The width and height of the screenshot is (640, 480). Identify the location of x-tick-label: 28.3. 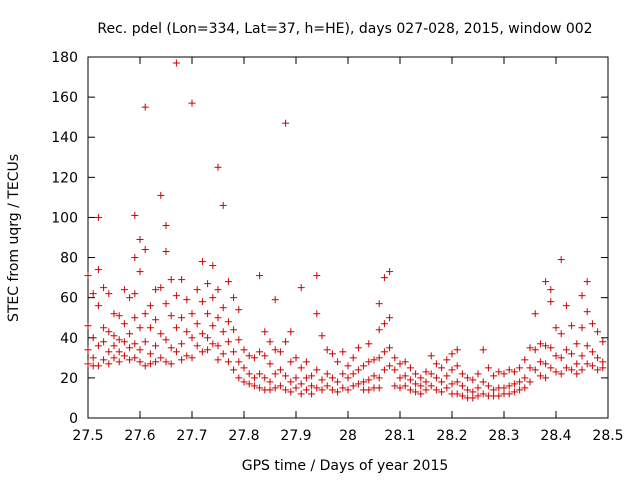
(503, 436).